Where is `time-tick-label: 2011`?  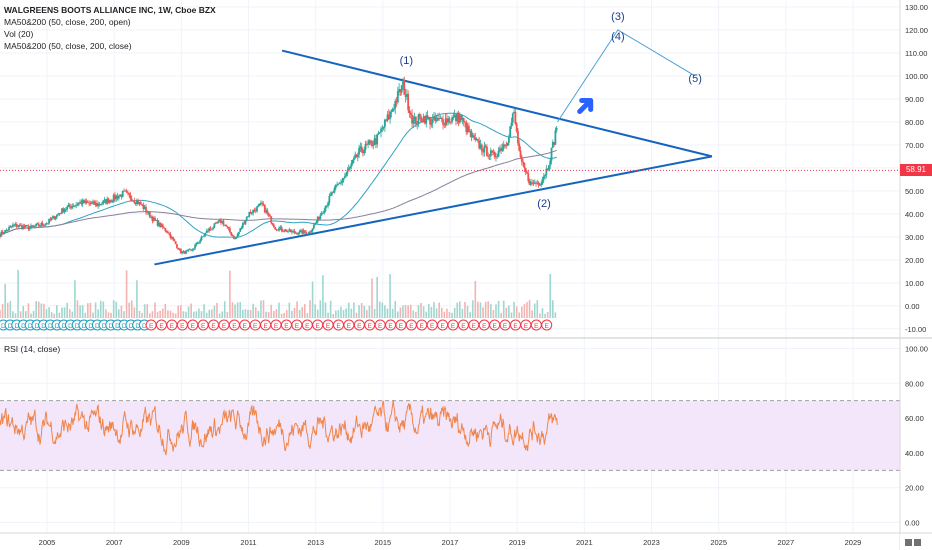
time-tick-label: 2011 is located at coordinates (248, 542).